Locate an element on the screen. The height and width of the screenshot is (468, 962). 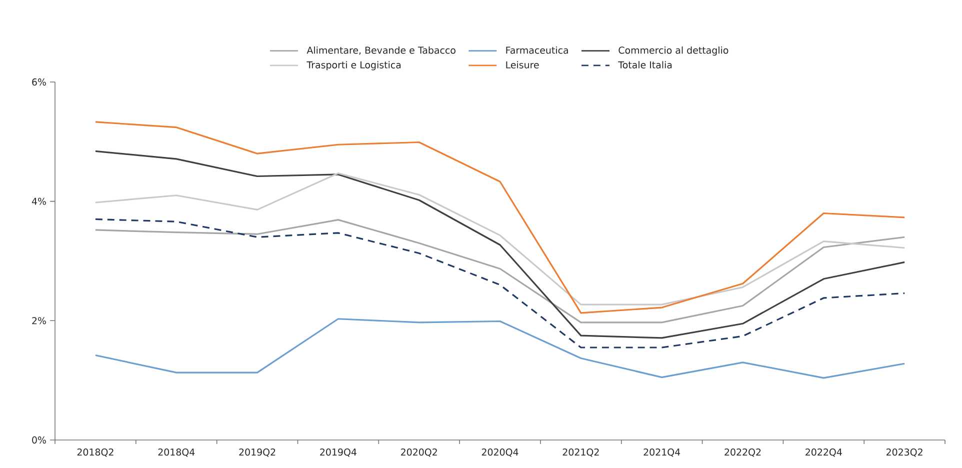
x-tick-label: 2022Q4 is located at coordinates (824, 452).